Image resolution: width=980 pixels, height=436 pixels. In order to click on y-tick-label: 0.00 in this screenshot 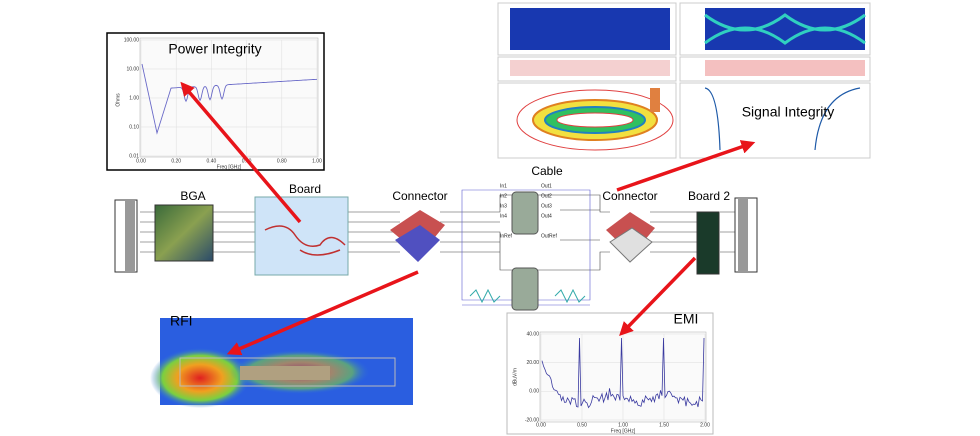, I will do `click(534, 392)`.